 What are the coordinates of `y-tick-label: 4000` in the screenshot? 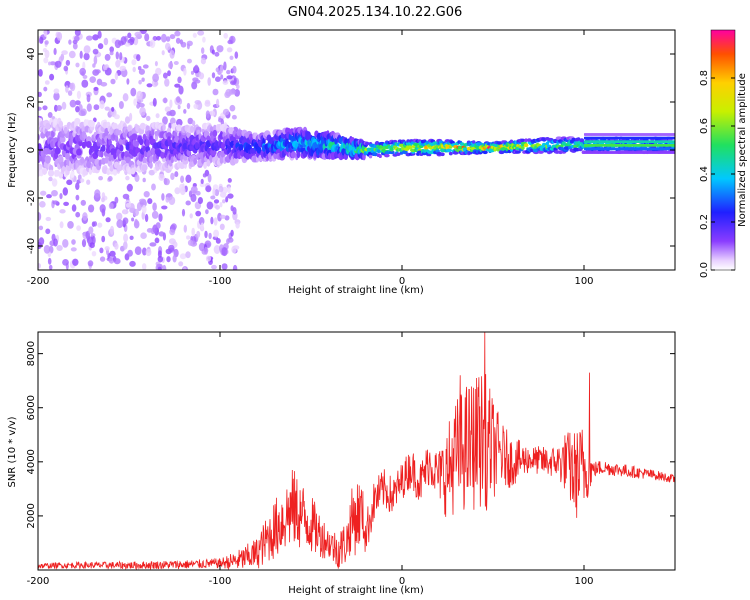 It's located at (31, 461).